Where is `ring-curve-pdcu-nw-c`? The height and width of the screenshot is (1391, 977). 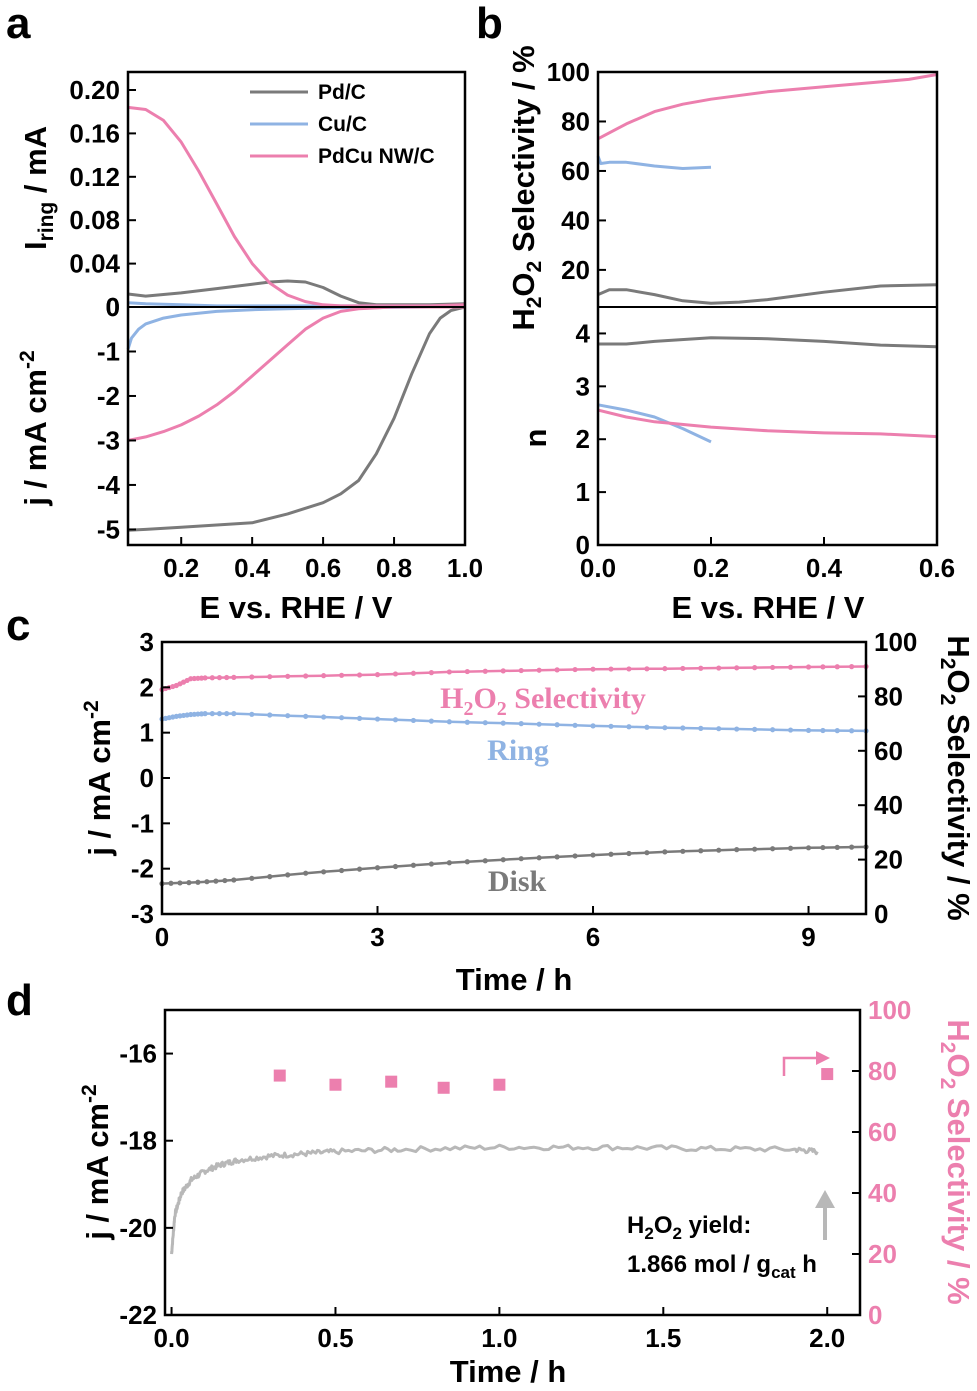 ring-curve-pdcu-nw-c is located at coordinates (296, 206).